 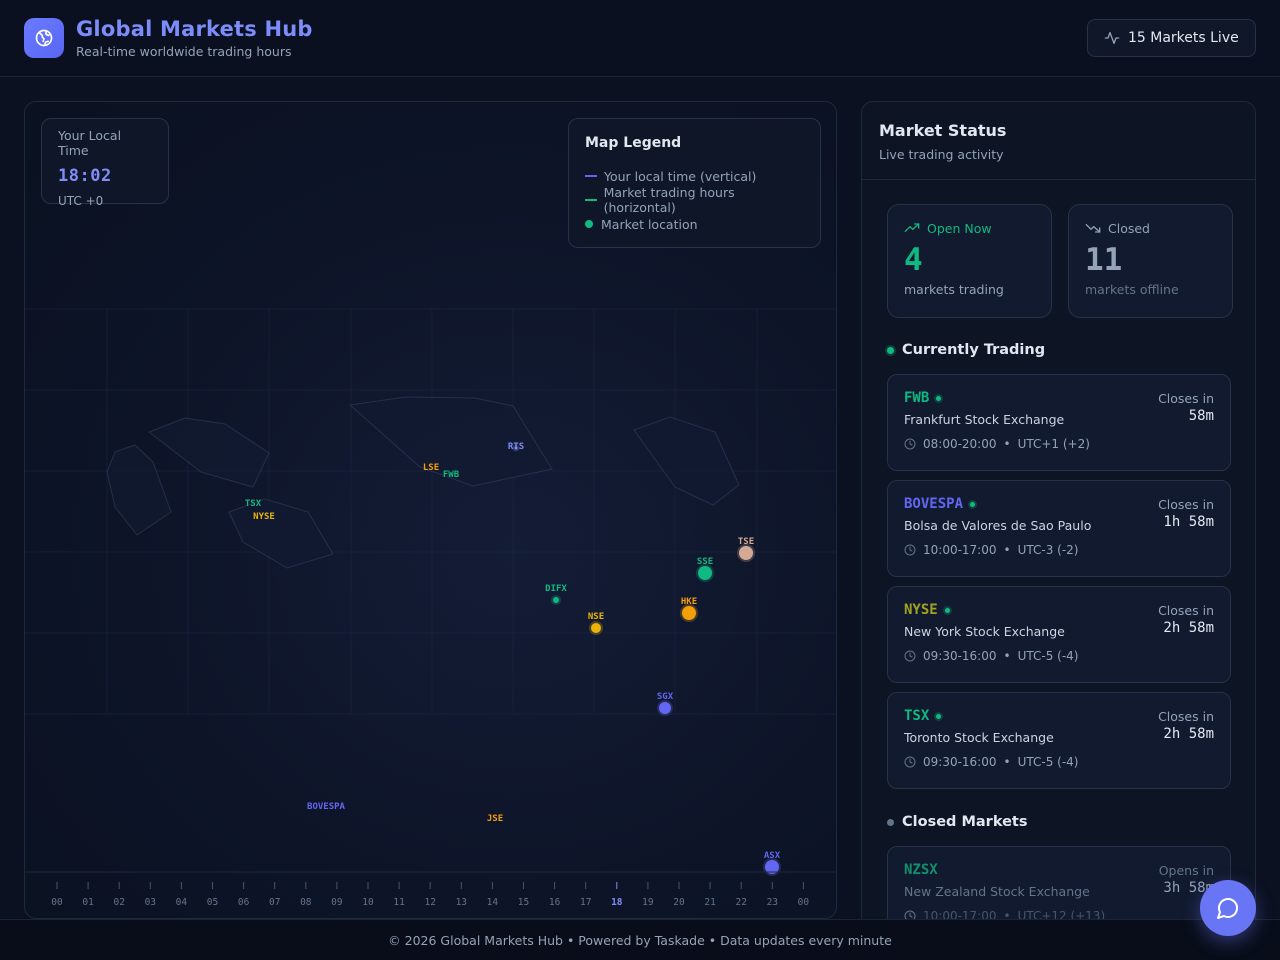 I want to click on market-code-text: NZSX, so click(x=921, y=870).